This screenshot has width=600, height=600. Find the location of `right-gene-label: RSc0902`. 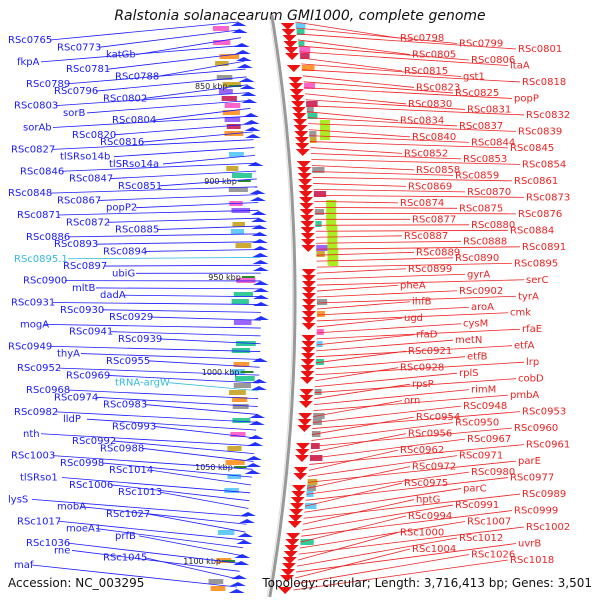

right-gene-label: RSc0902 is located at coordinates (481, 291).